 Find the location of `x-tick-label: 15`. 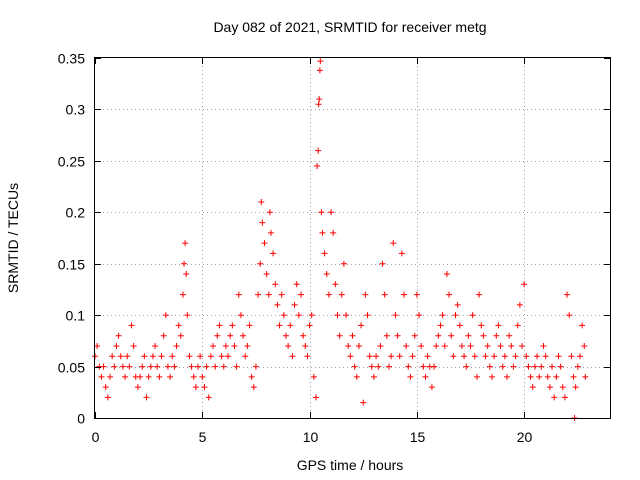

x-tick-label: 15 is located at coordinates (418, 437).